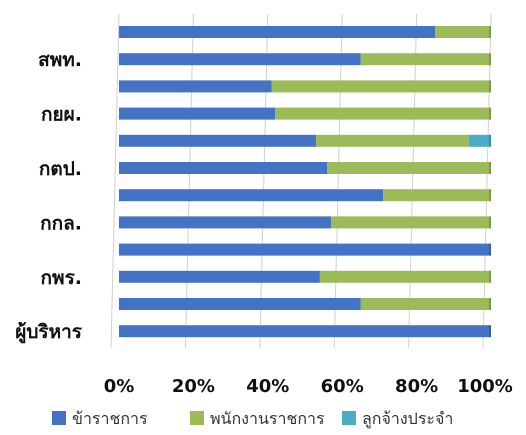 The image size is (526, 435). What do you see at coordinates (61, 115) in the screenshot?
I see `category-label: กยผ.` at bounding box center [61, 115].